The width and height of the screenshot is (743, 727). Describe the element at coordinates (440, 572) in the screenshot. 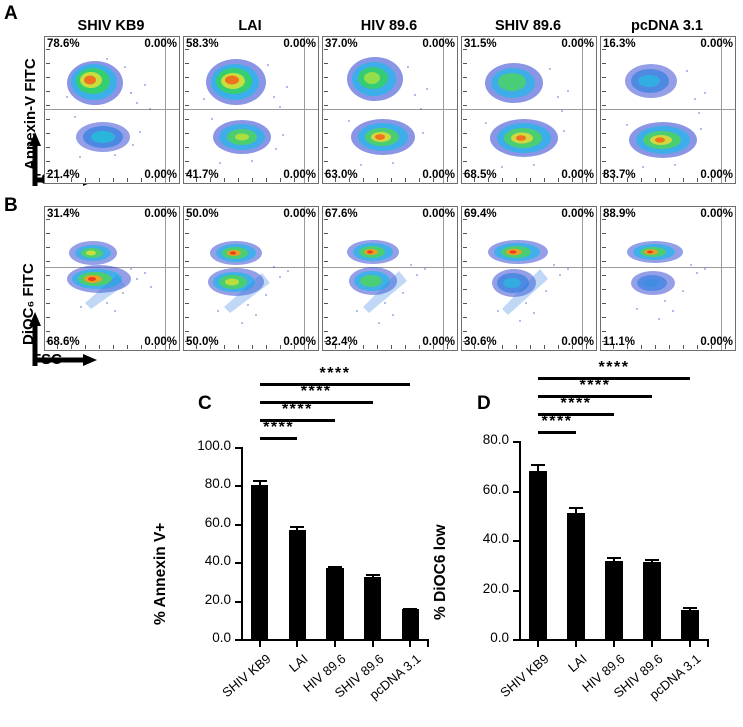

I see `panel-d-yaxis-title: % DiOC6 low` at that location.